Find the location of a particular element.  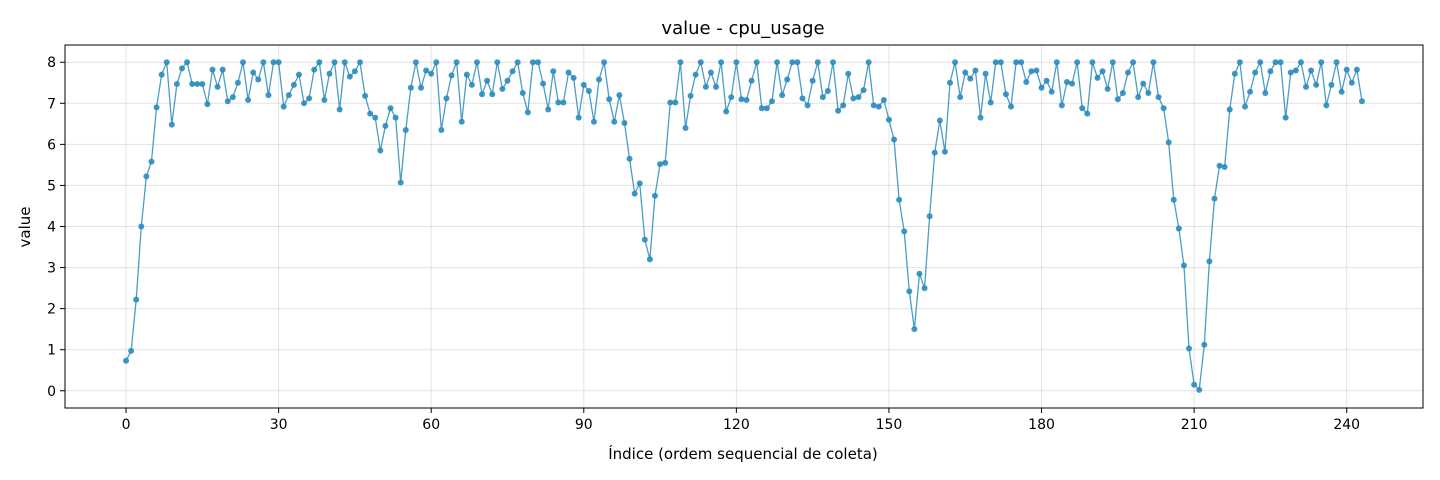

y-tick-label: 6 is located at coordinates (51, 145).